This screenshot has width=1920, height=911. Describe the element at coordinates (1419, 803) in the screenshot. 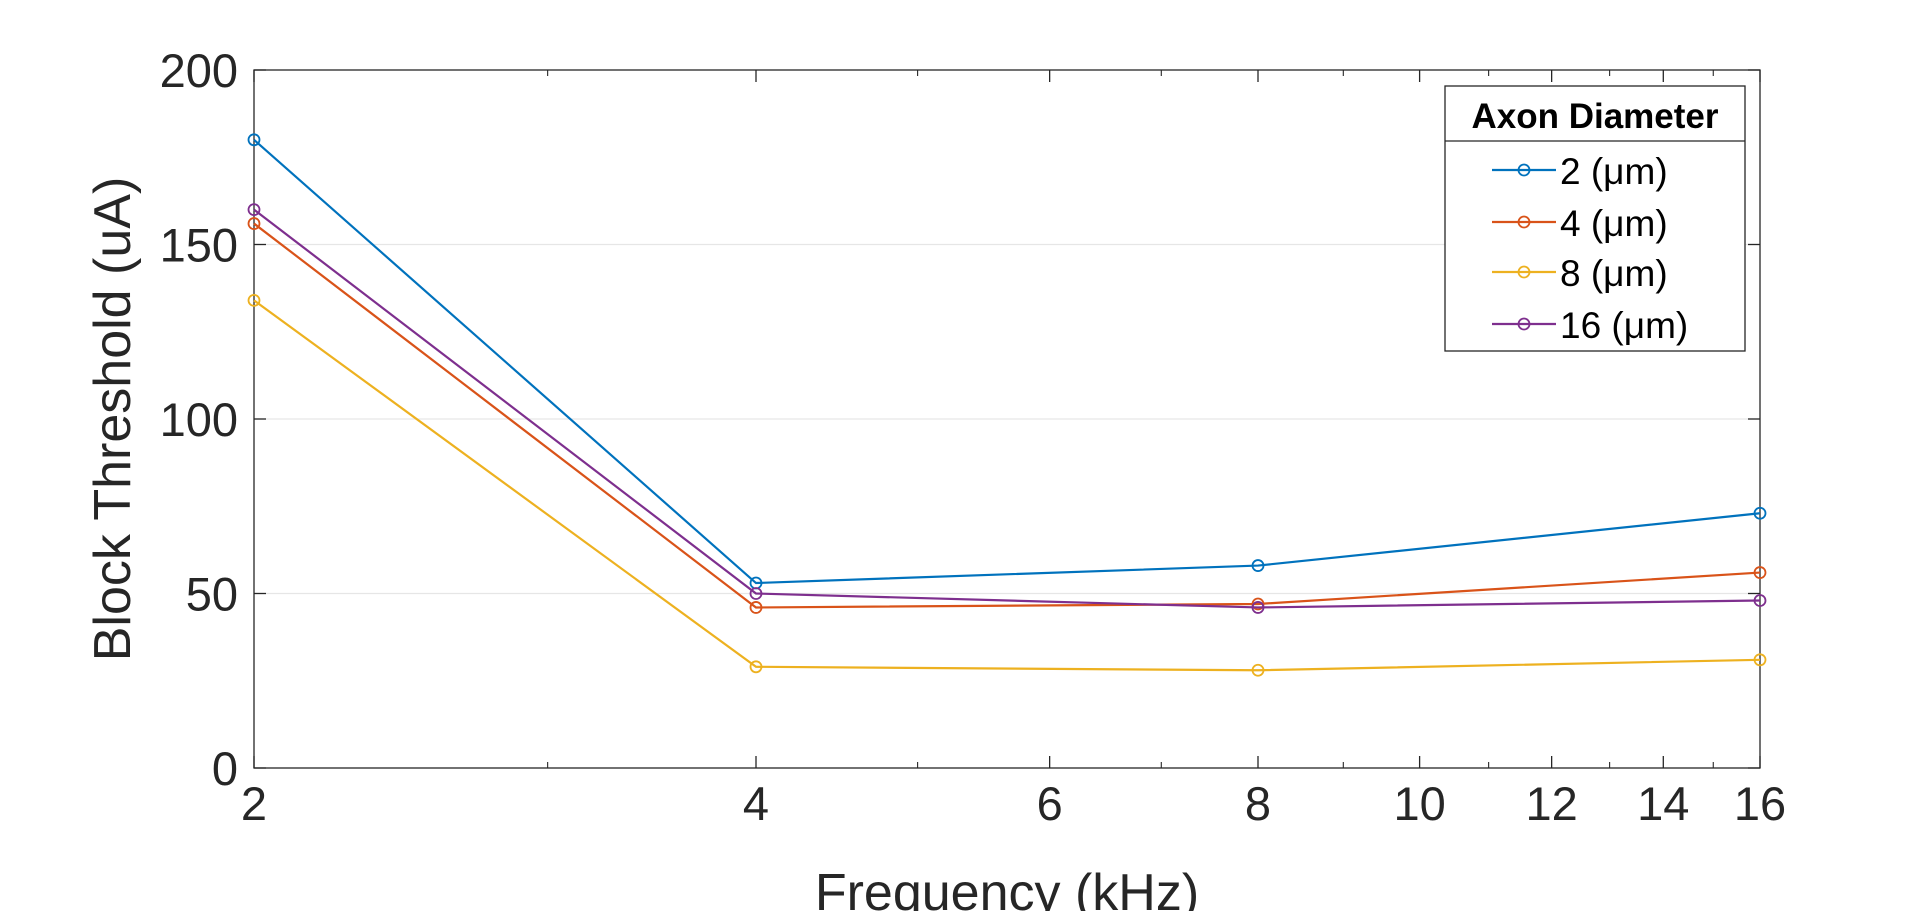

I see `x-tick-label: 10` at that location.